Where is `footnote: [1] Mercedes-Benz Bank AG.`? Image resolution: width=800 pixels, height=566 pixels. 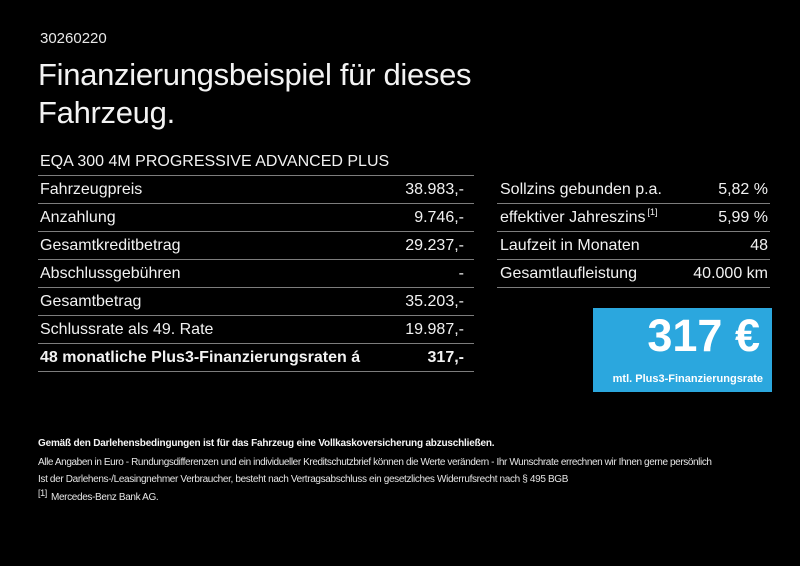 footnote: [1] Mercedes-Benz Bank AG. is located at coordinates (98, 495).